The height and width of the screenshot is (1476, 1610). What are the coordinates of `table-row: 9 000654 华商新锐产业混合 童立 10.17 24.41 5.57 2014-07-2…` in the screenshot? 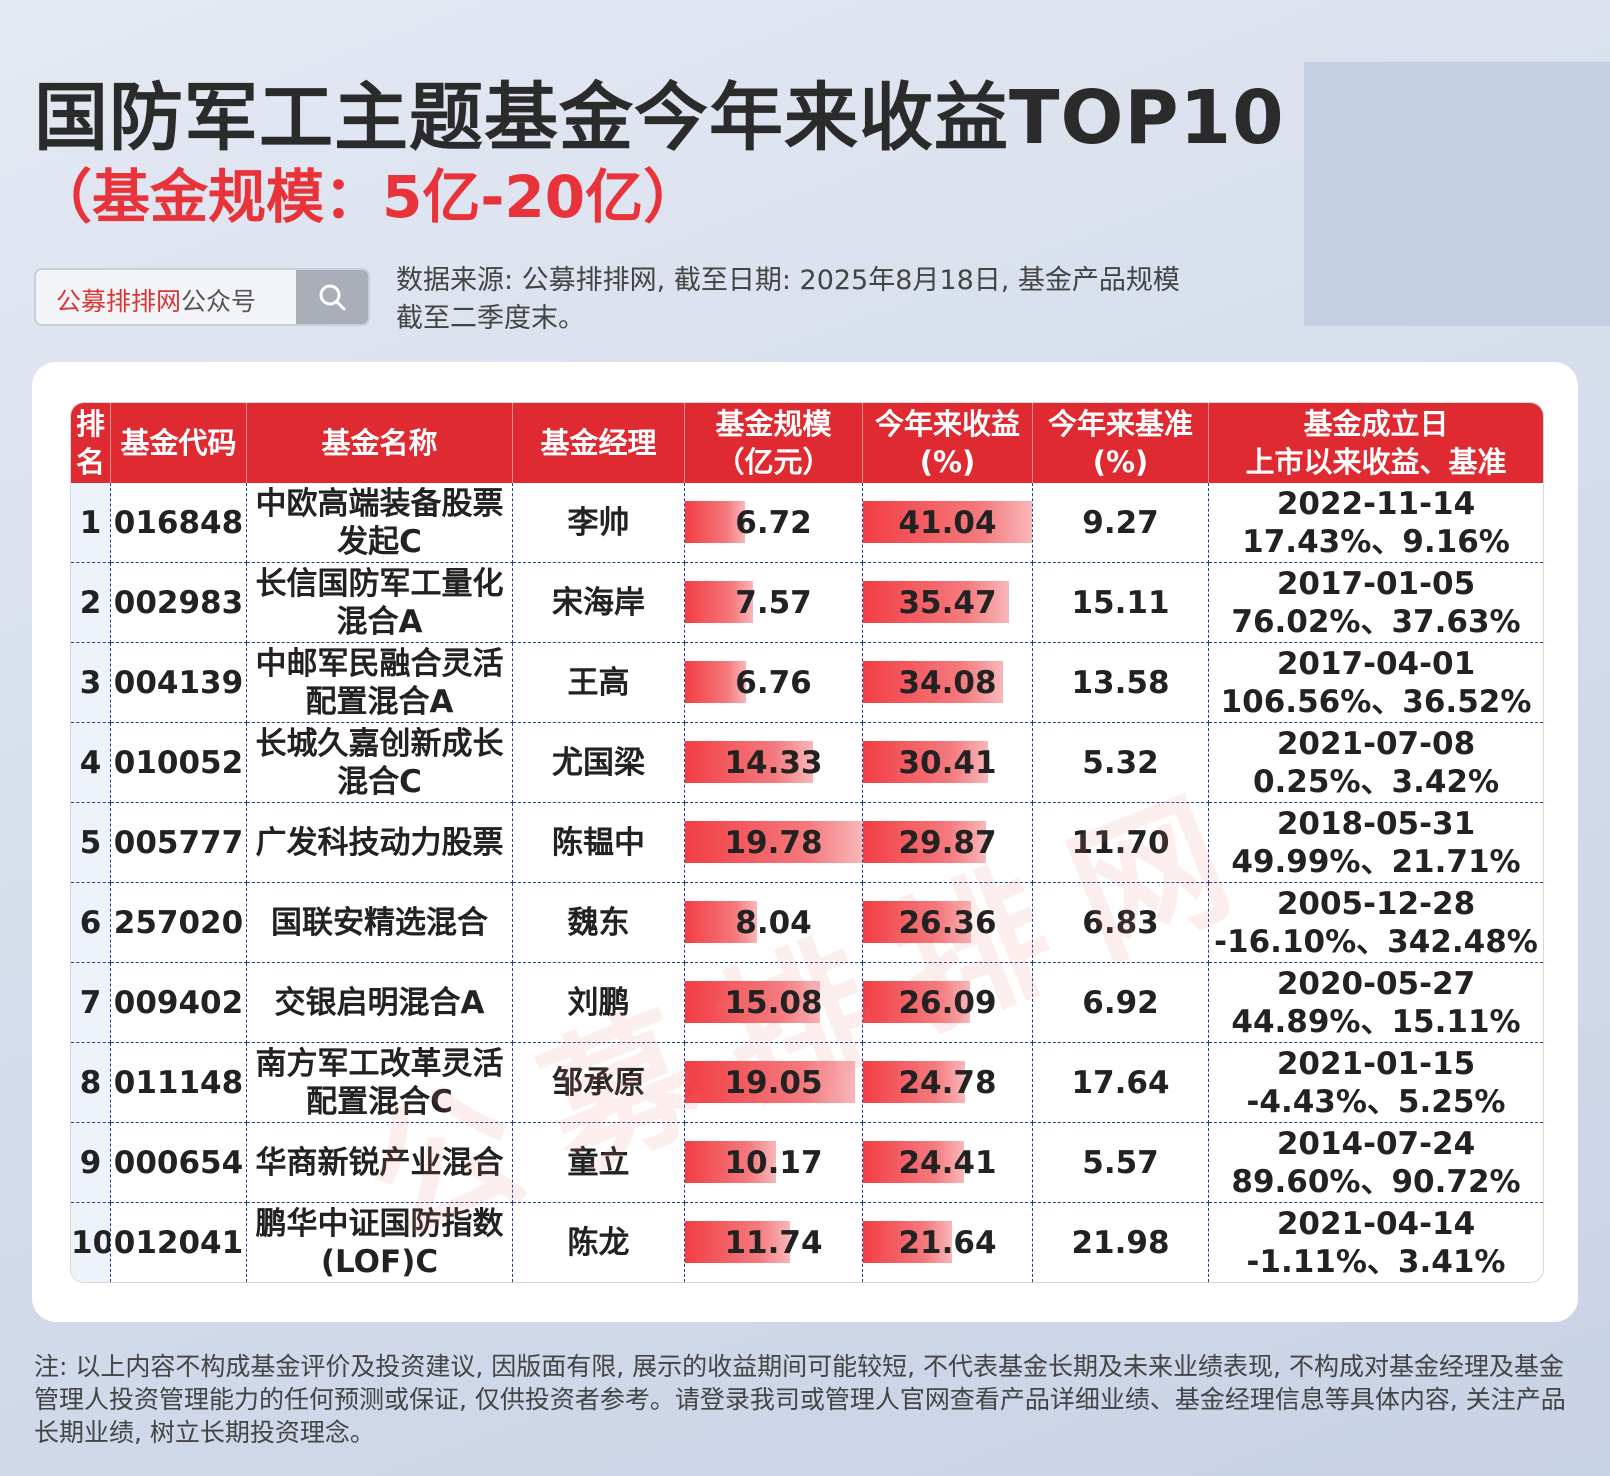 It's located at (807, 1163).